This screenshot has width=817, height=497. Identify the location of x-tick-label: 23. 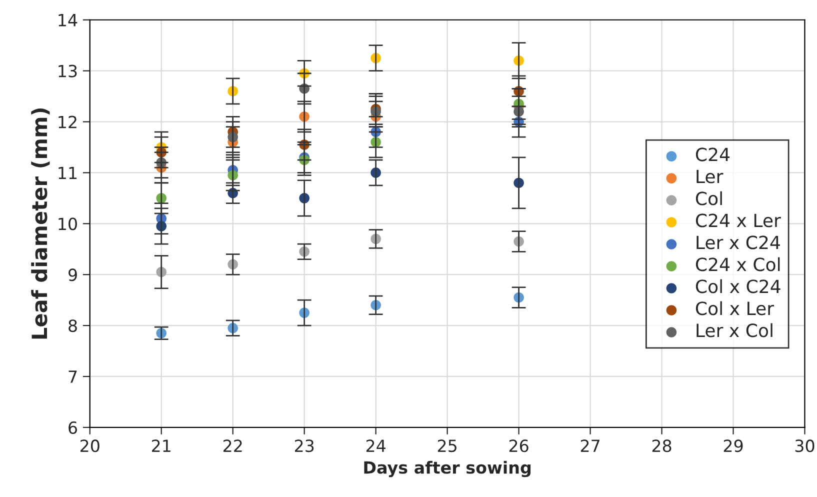
(304, 446).